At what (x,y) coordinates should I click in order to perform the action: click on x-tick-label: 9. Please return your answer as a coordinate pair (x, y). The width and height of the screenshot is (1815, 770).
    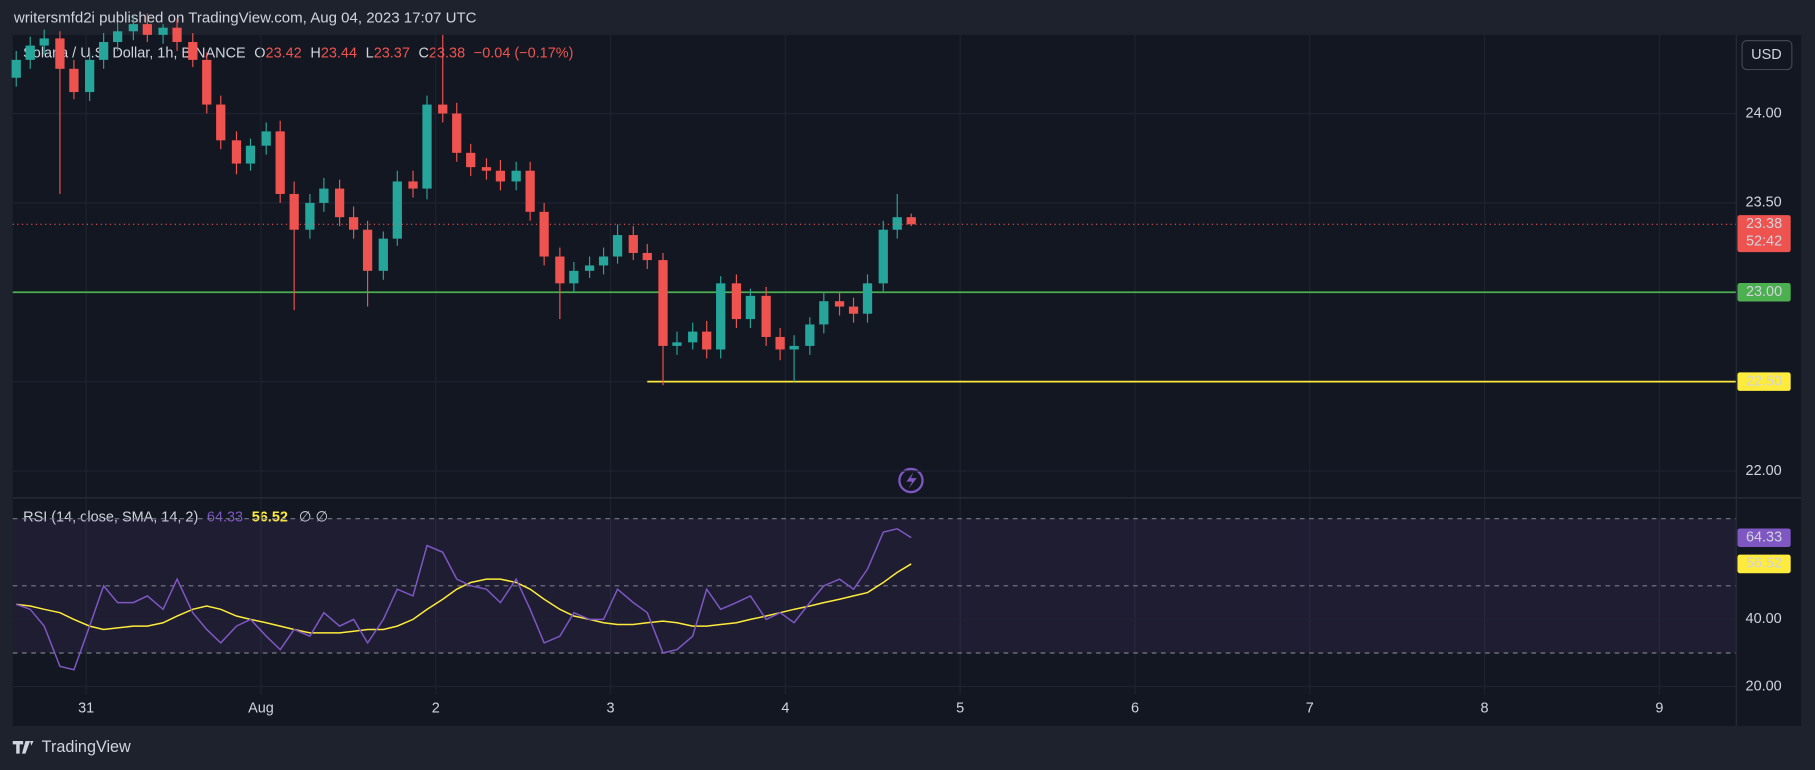
    Looking at the image, I should click on (1659, 708).